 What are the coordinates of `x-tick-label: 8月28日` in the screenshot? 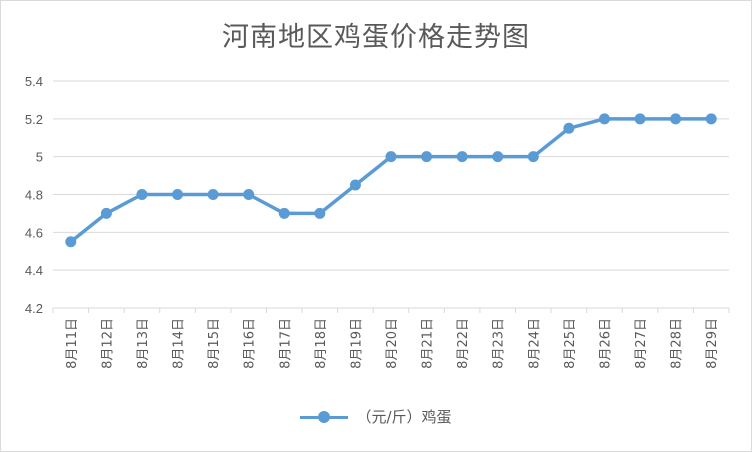 It's located at (677, 343).